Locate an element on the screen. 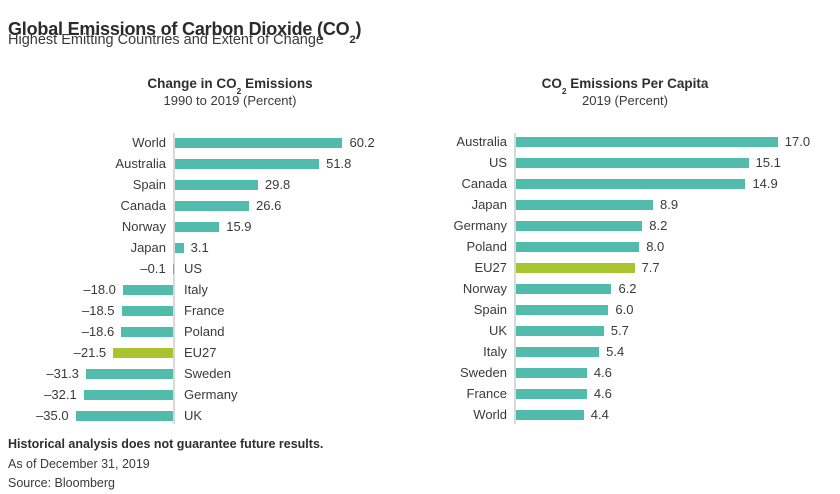 Image resolution: width=840 pixels, height=494 pixels. value-poland: 8.0 is located at coordinates (655, 246).